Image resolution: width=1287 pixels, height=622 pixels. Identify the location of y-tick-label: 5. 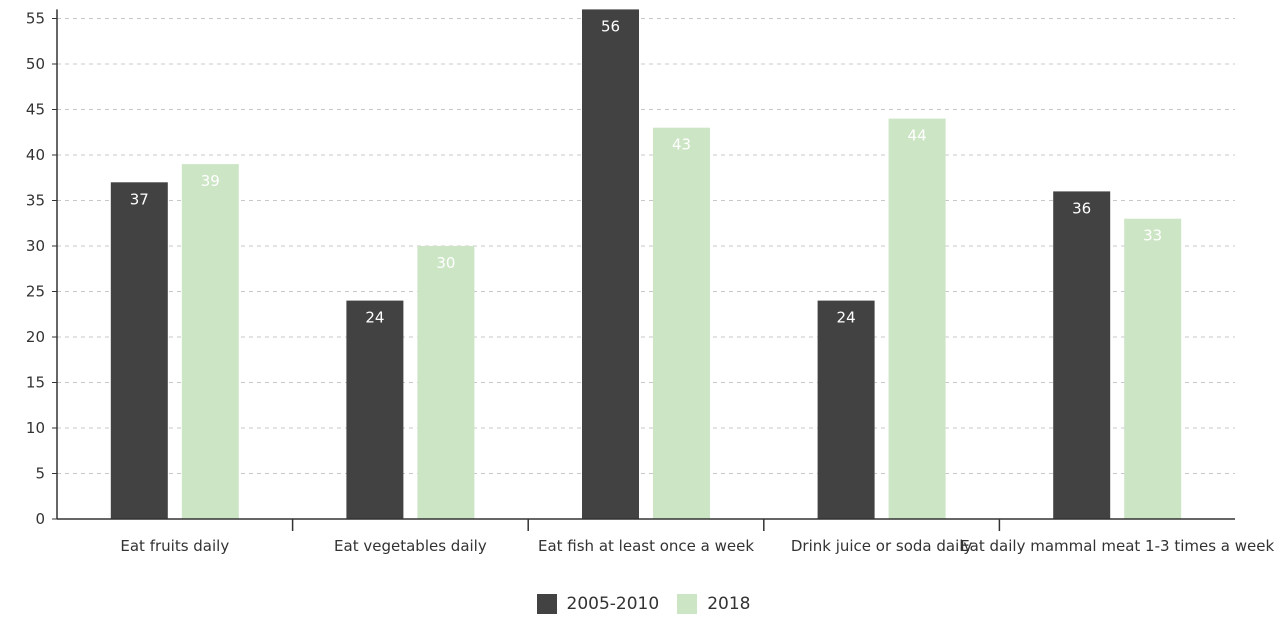
(40, 474).